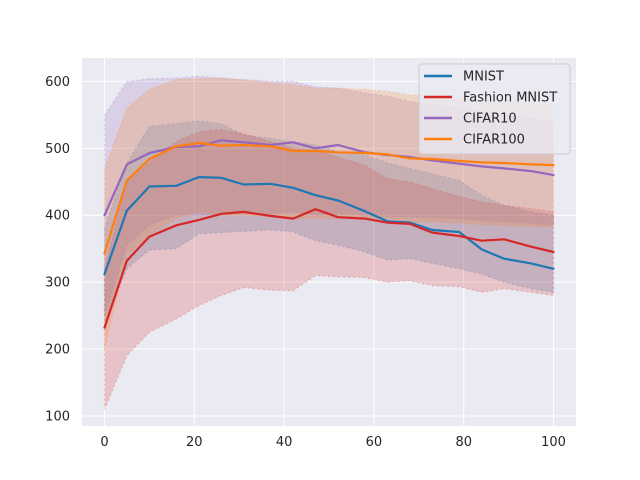 The image size is (640, 480). What do you see at coordinates (463, 442) in the screenshot?
I see `x-tick-label: 80` at bounding box center [463, 442].